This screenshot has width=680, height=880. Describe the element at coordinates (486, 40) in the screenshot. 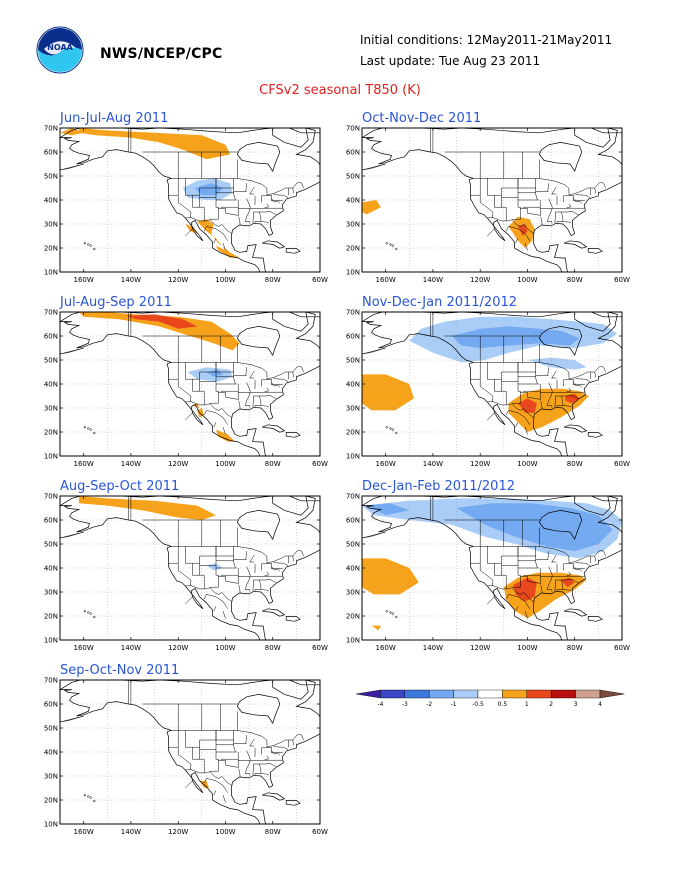

I see `initial-conditions-text: Initial conditions: 12May2011-21May2011` at that location.